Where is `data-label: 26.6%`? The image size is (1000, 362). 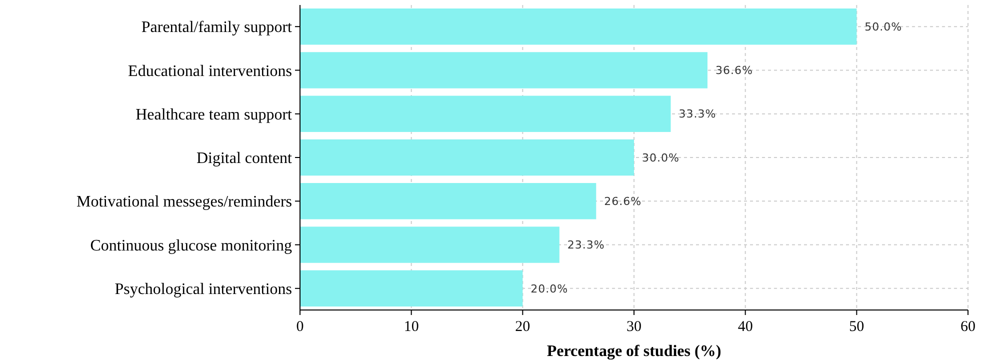
data-label: 26.6% is located at coordinates (623, 201).